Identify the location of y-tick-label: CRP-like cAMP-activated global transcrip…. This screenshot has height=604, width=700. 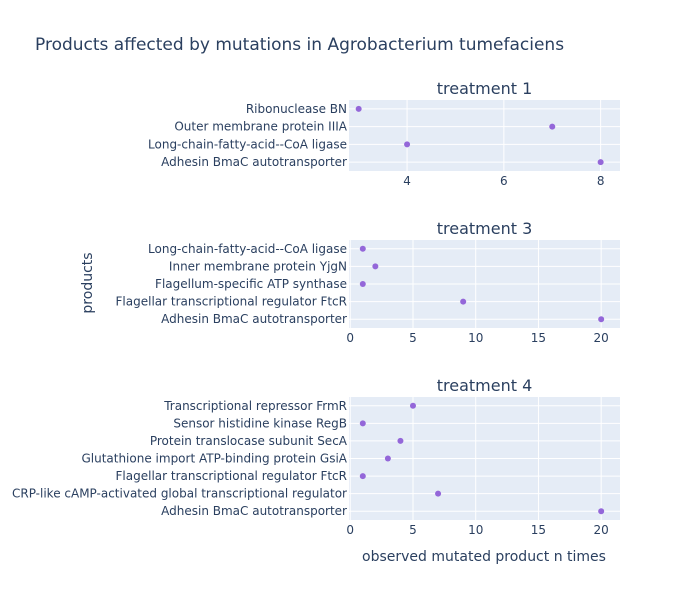
(179, 494).